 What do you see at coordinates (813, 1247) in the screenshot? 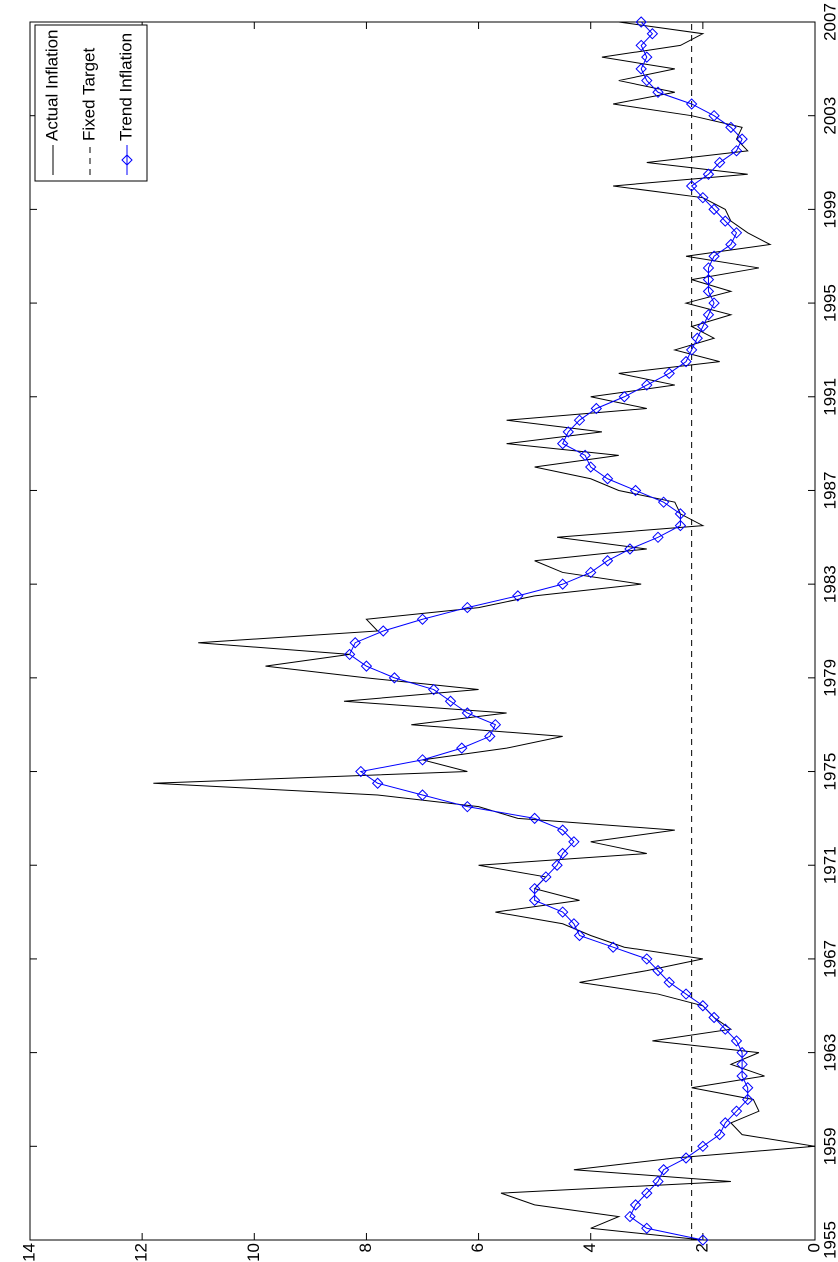
I see `y-tick-label: 0` at bounding box center [813, 1247].